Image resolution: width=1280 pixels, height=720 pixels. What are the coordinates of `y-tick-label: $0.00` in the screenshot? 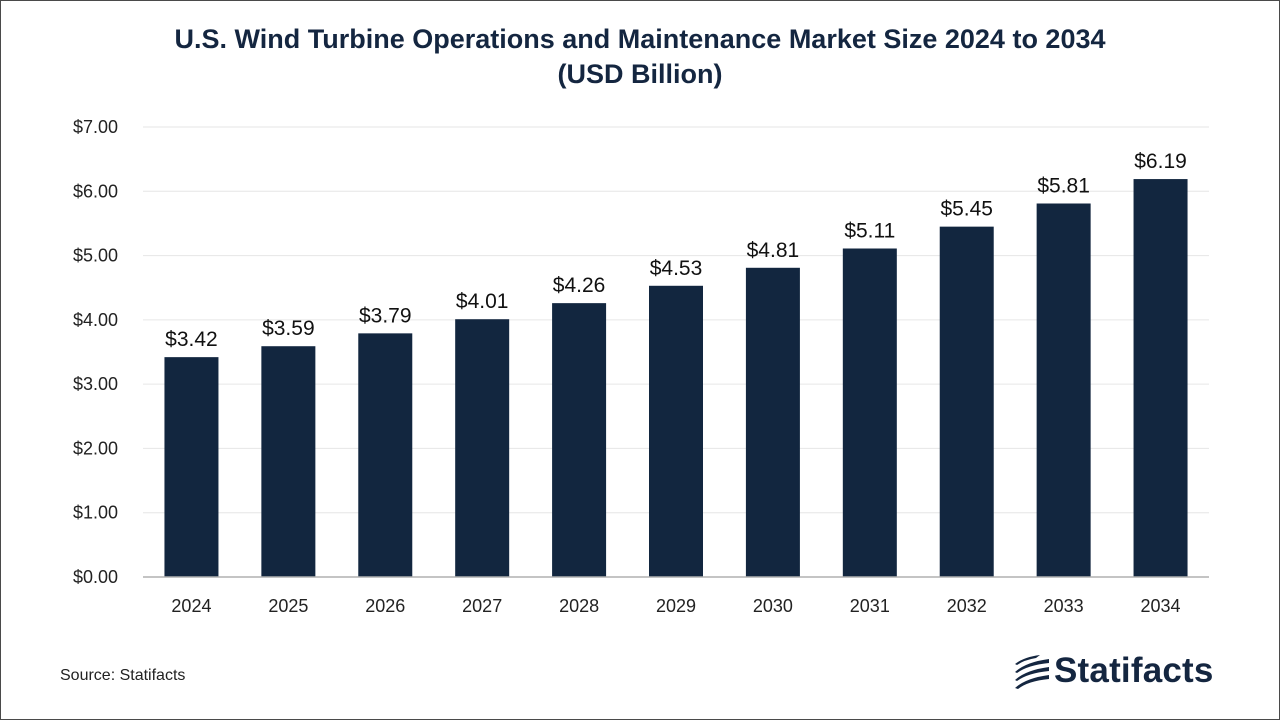 It's located at (95, 577).